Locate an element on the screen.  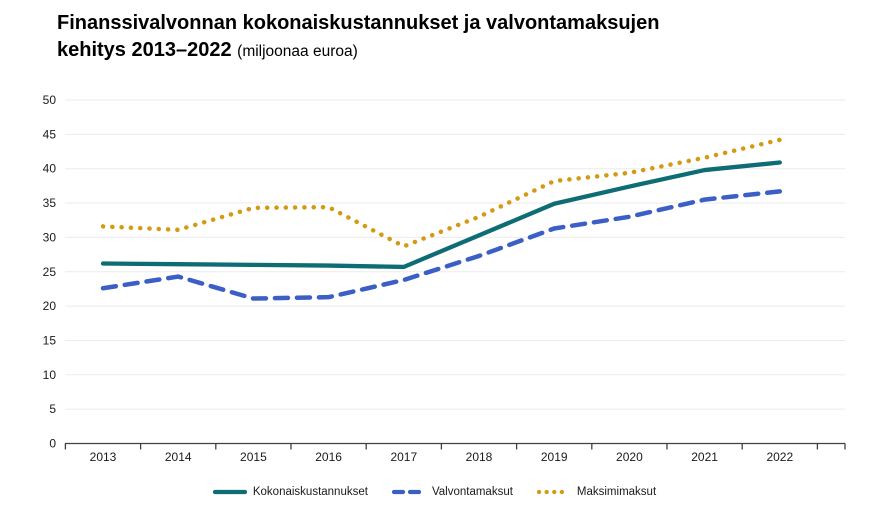
x-axis-label: 2015 is located at coordinates (253, 457).